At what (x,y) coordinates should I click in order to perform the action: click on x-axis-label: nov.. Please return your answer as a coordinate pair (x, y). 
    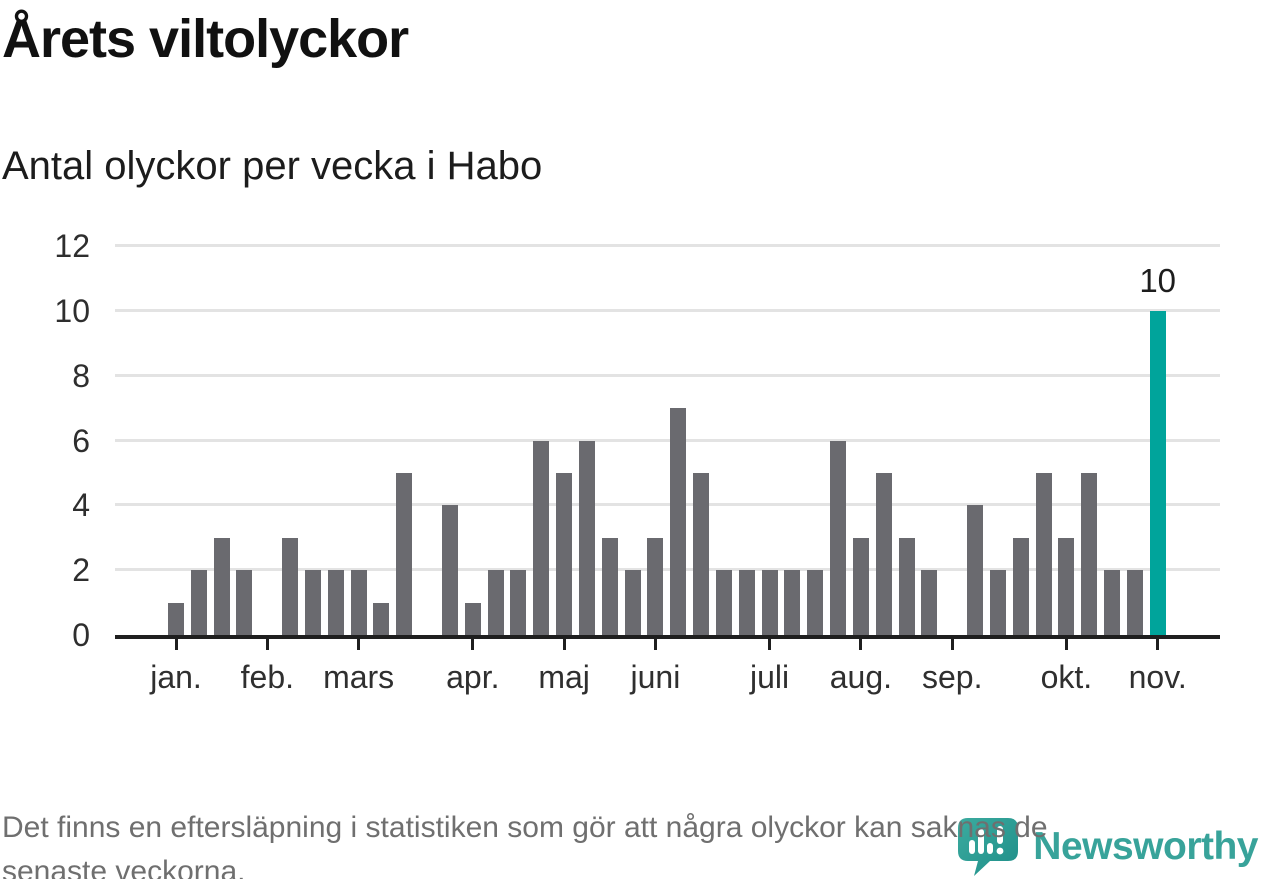
    Looking at the image, I should click on (1157, 677).